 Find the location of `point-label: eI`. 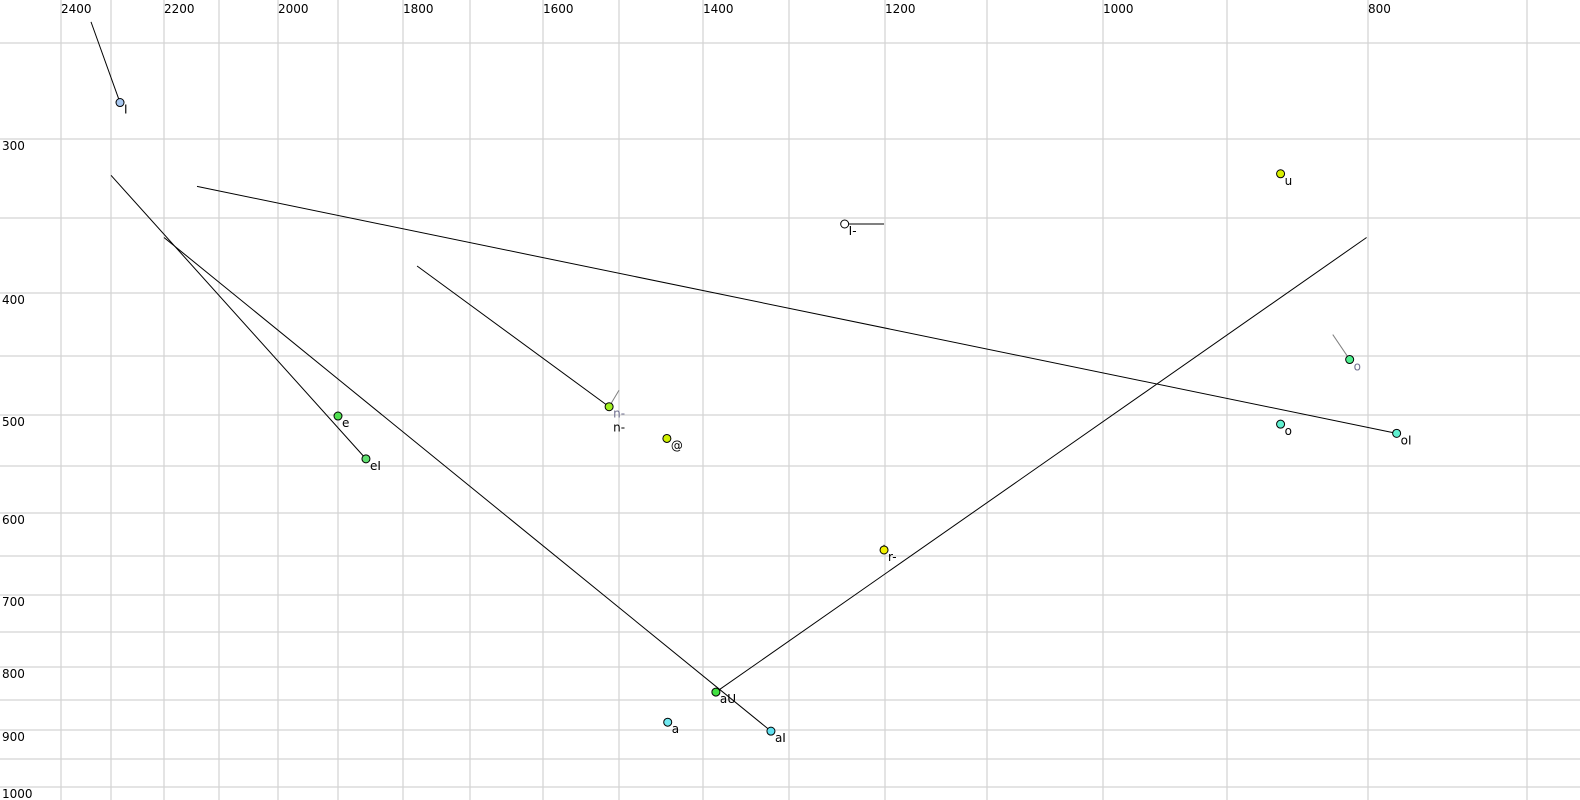

point-label: eI is located at coordinates (375, 466).